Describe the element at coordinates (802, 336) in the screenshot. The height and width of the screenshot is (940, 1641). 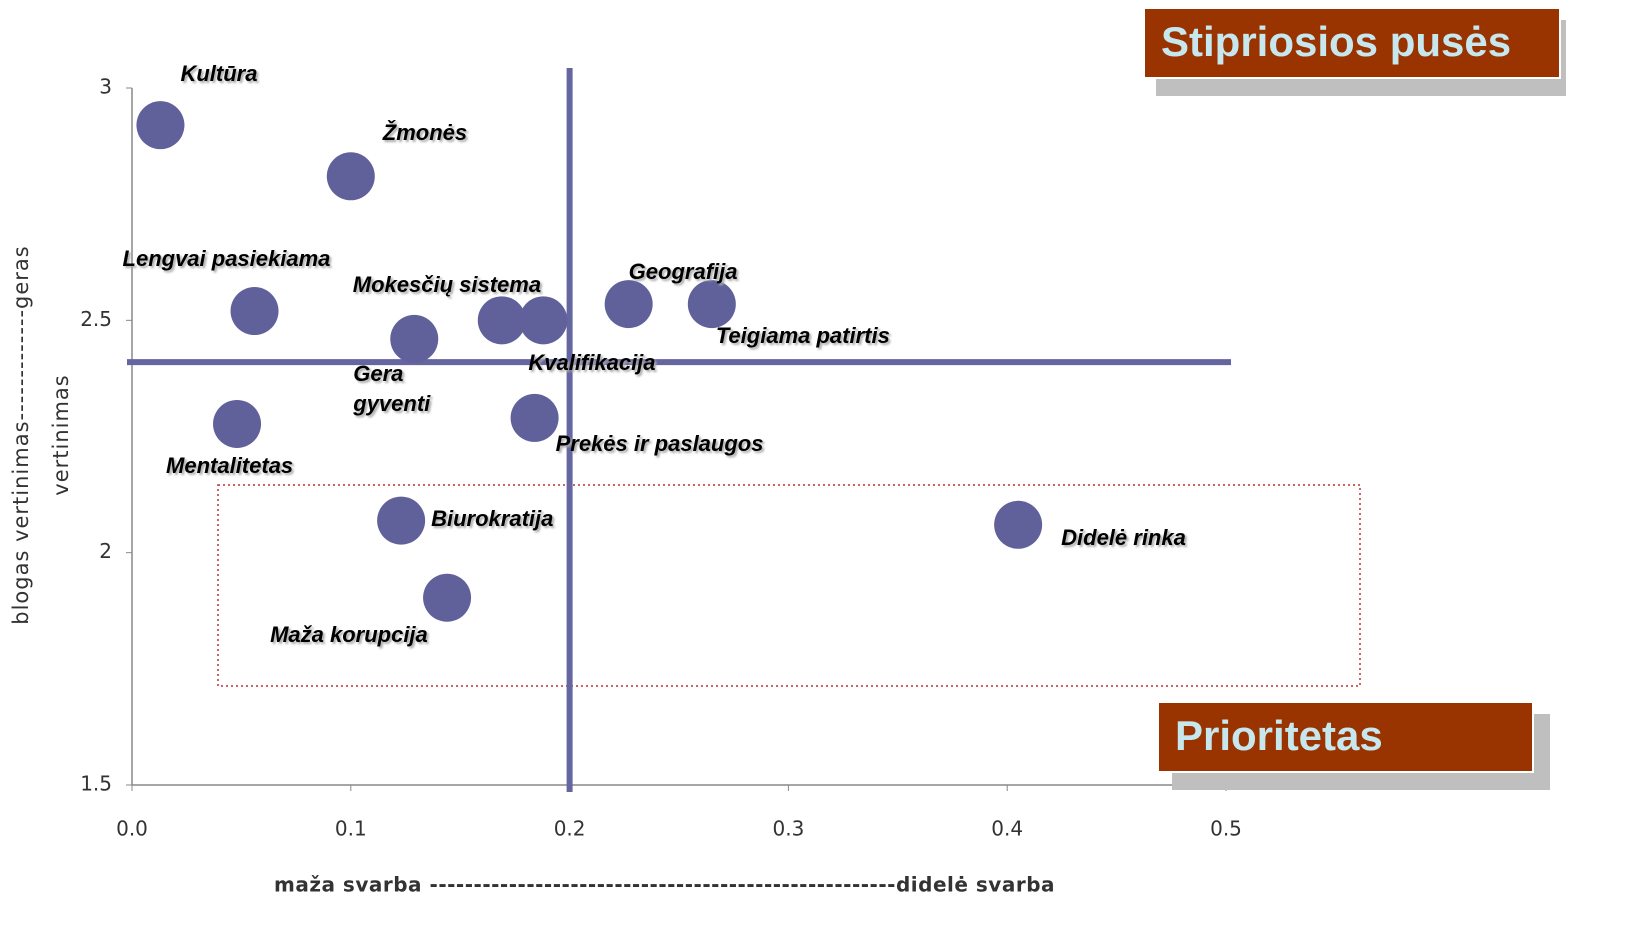
I see `point-label: Teigiama patirtis` at that location.